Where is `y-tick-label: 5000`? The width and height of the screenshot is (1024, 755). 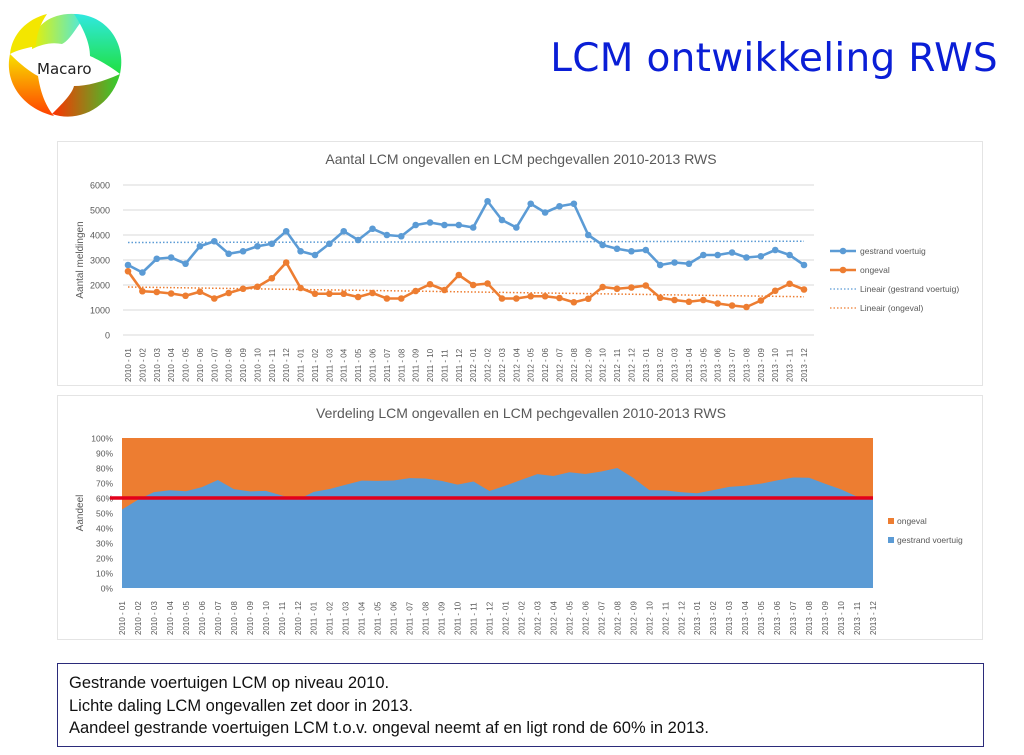
y-tick-label: 5000 is located at coordinates (100, 211).